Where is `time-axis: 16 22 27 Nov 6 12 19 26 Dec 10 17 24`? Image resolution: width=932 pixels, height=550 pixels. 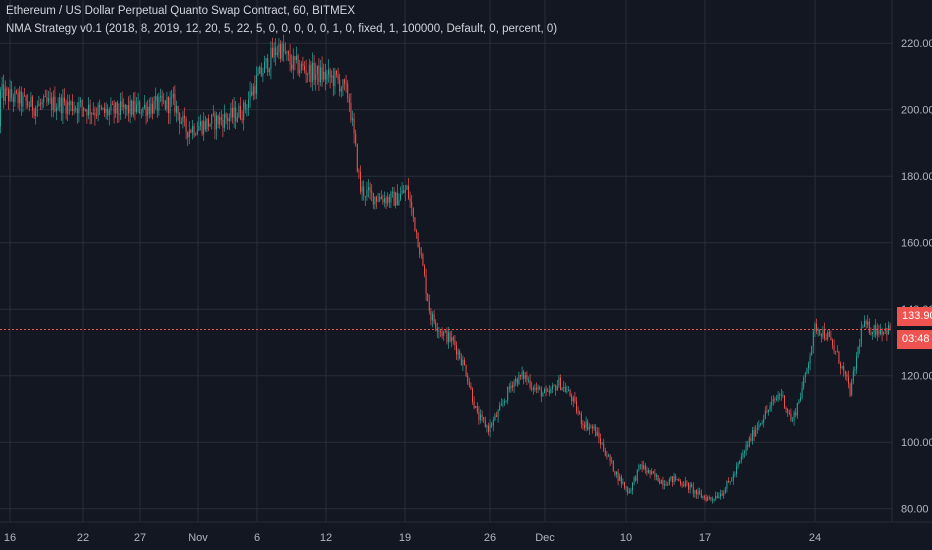 time-axis: 16 22 27 Nov 6 12 19 26 Dec 10 17 24 is located at coordinates (412, 538).